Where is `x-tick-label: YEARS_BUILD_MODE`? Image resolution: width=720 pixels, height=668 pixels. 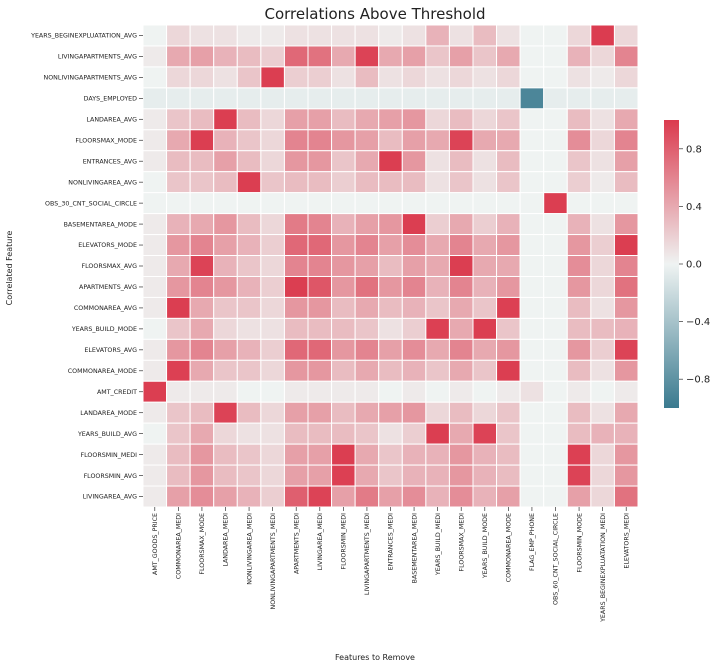 x-tick-label: YEARS_BUILD_MODE is located at coordinates (485, 546).